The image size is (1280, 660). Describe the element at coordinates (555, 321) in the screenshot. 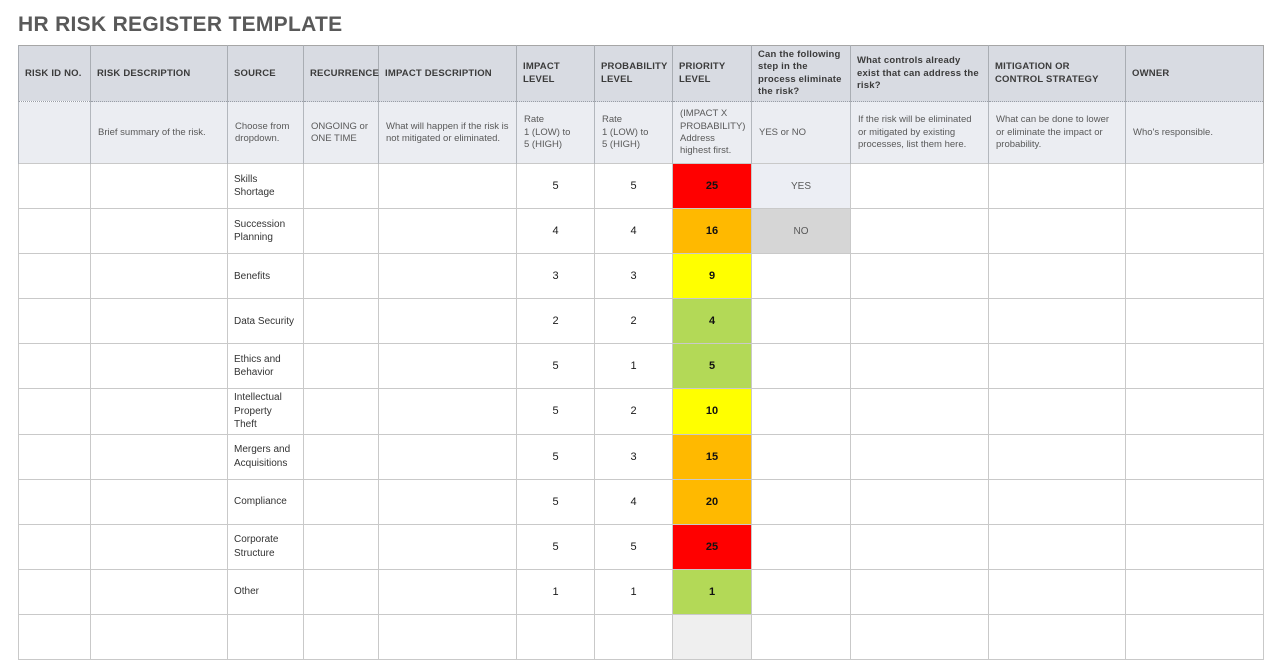

I see `impact-level-cell: 2` at that location.